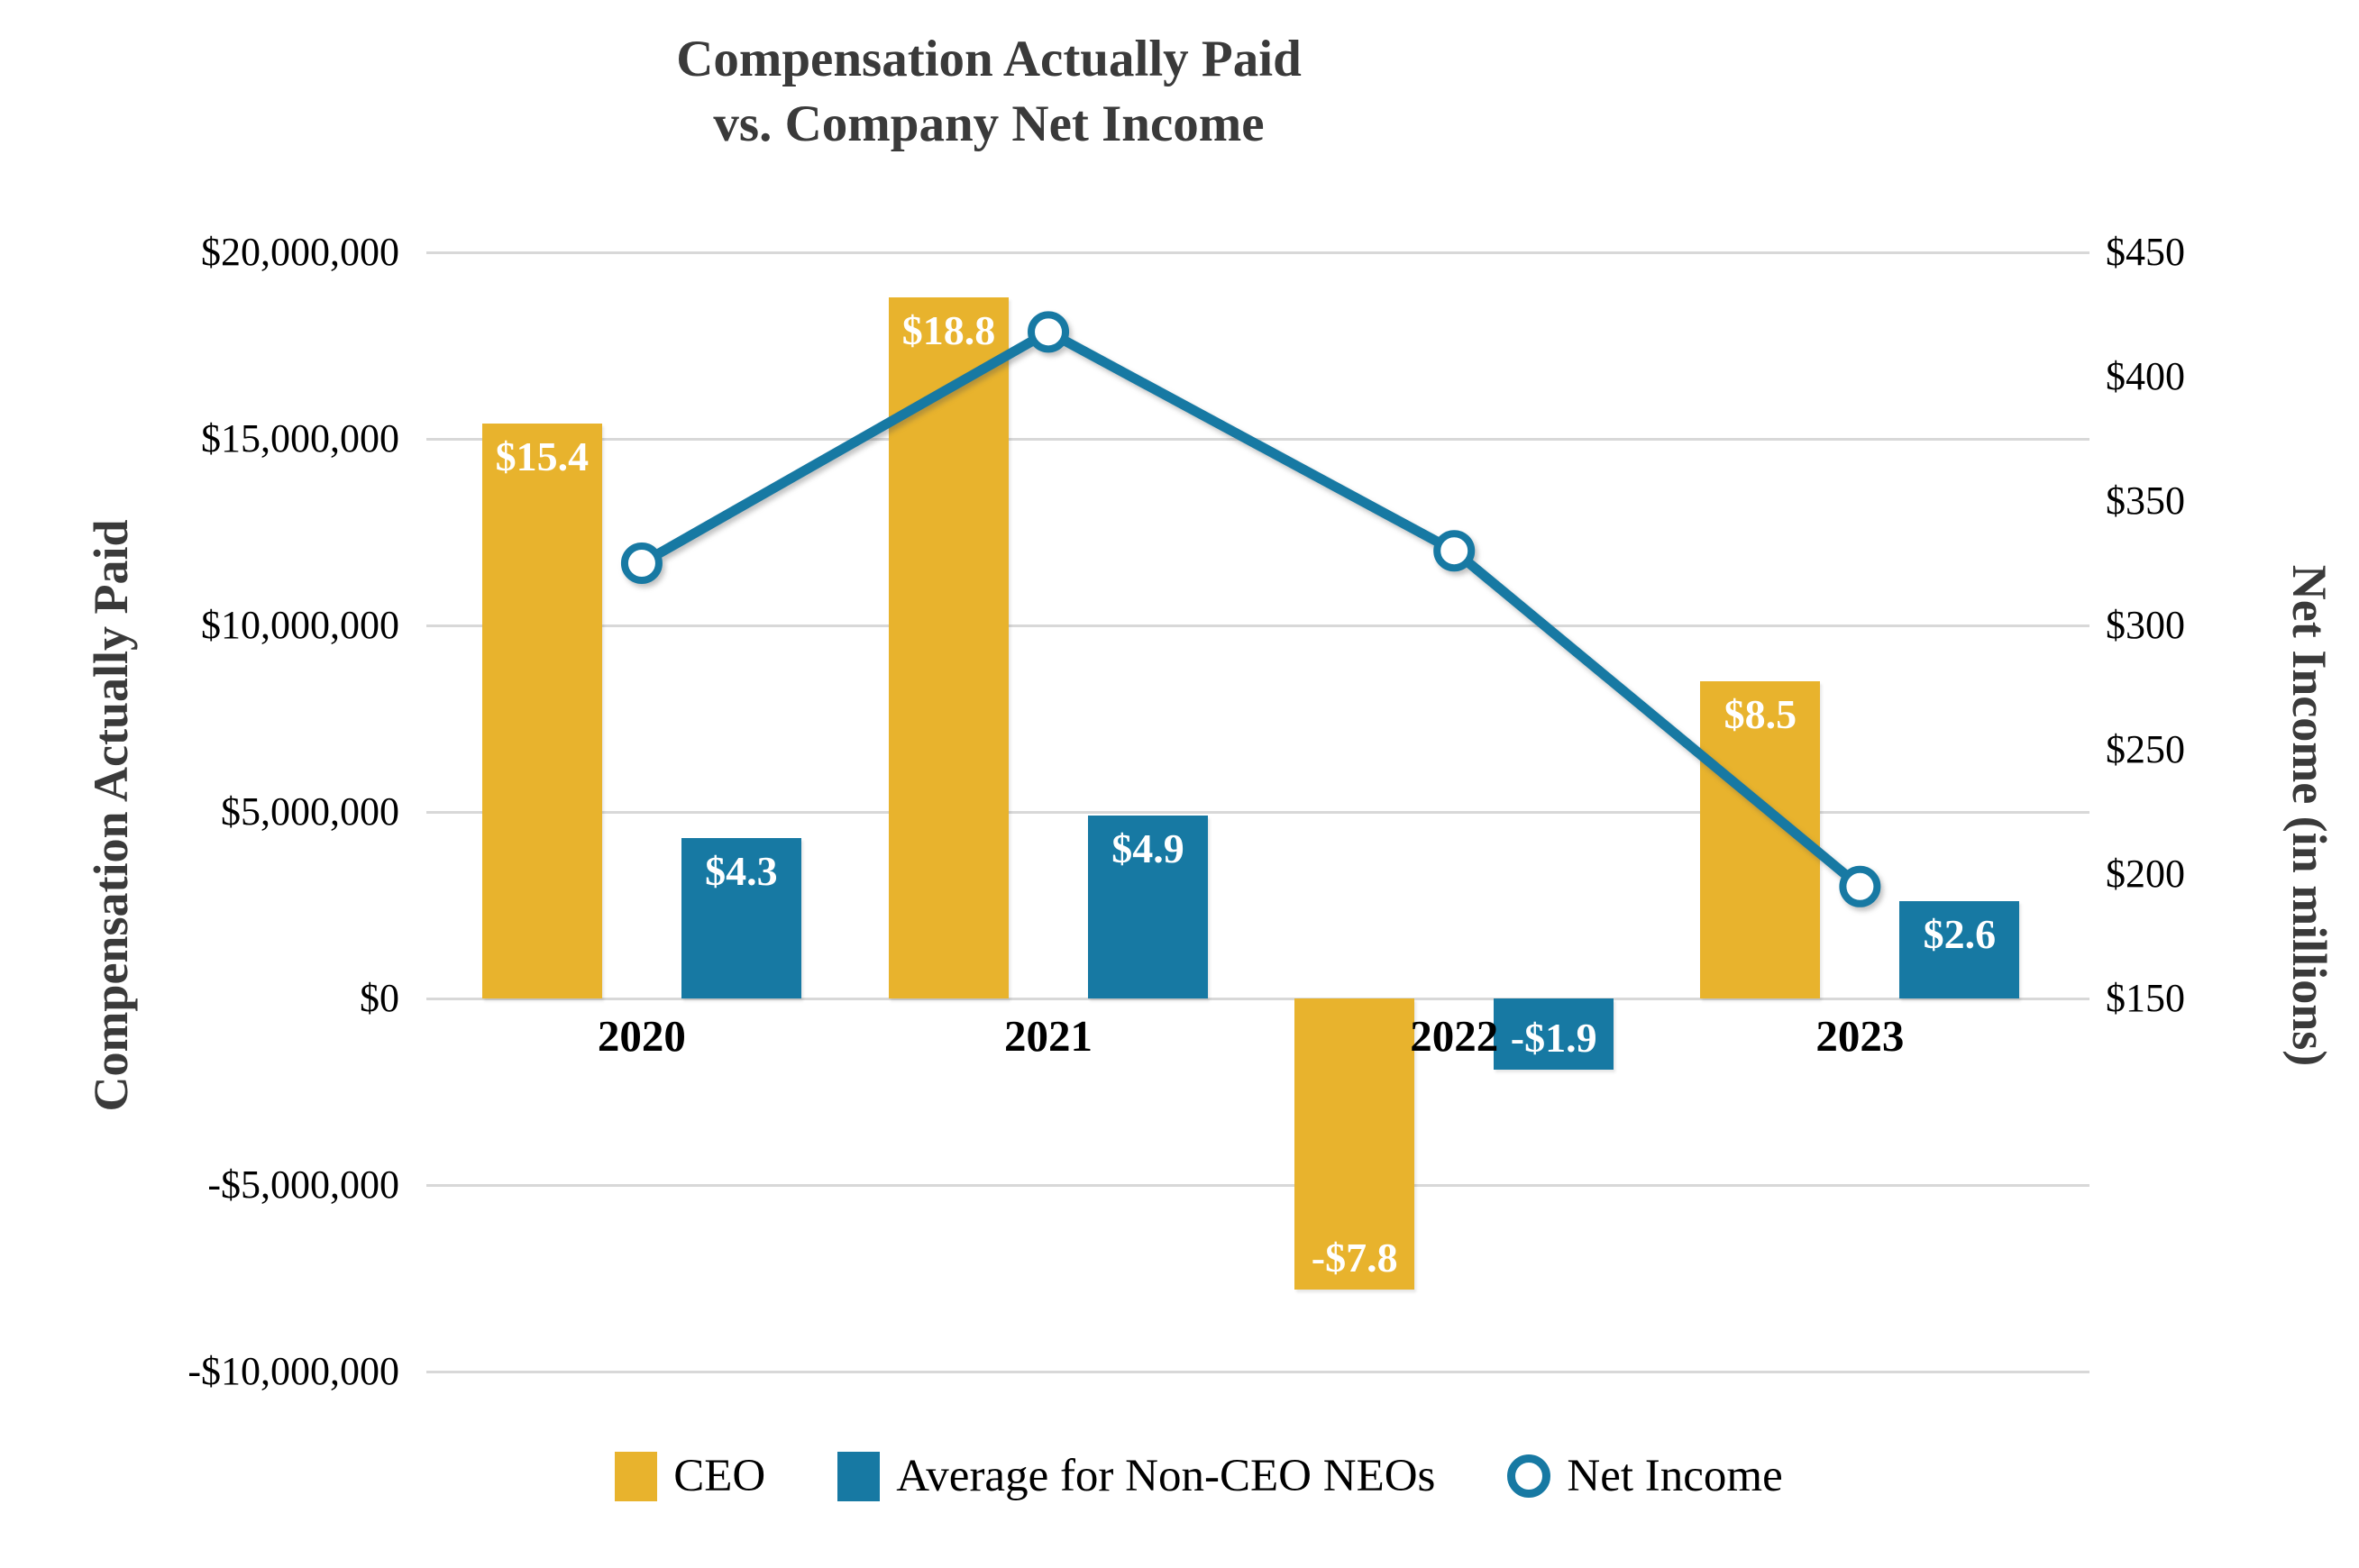 The image size is (2359, 1568). What do you see at coordinates (293, 1371) in the screenshot?
I see `left-axis-tick-label: -$10,000,000` at bounding box center [293, 1371].